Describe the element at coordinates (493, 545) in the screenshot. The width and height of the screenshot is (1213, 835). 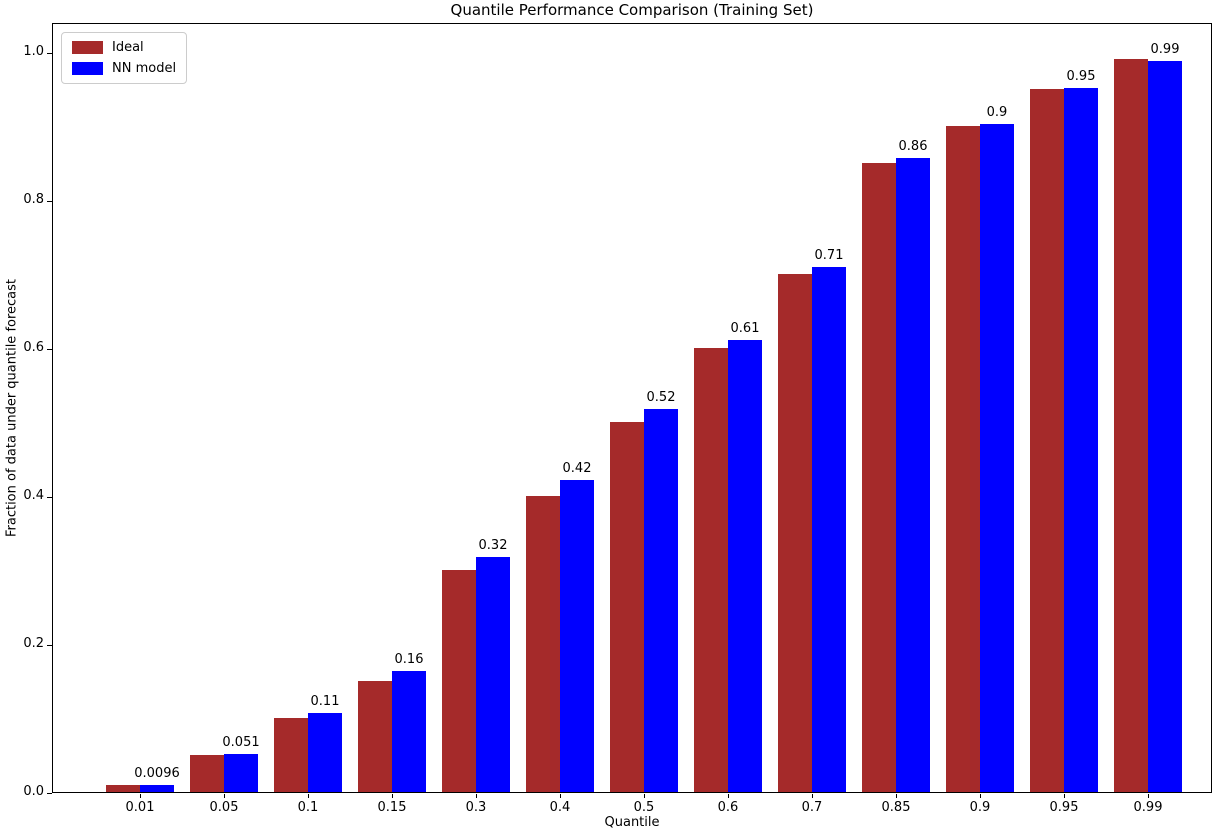
I see `bar-value-label: 0.32` at that location.